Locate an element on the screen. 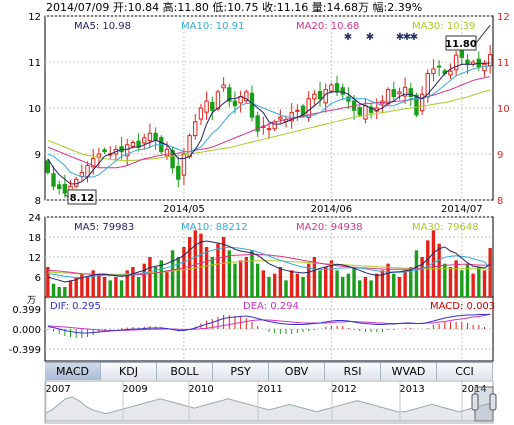 The width and height of the screenshot is (514, 425). volume-series is located at coordinates (269, 263).